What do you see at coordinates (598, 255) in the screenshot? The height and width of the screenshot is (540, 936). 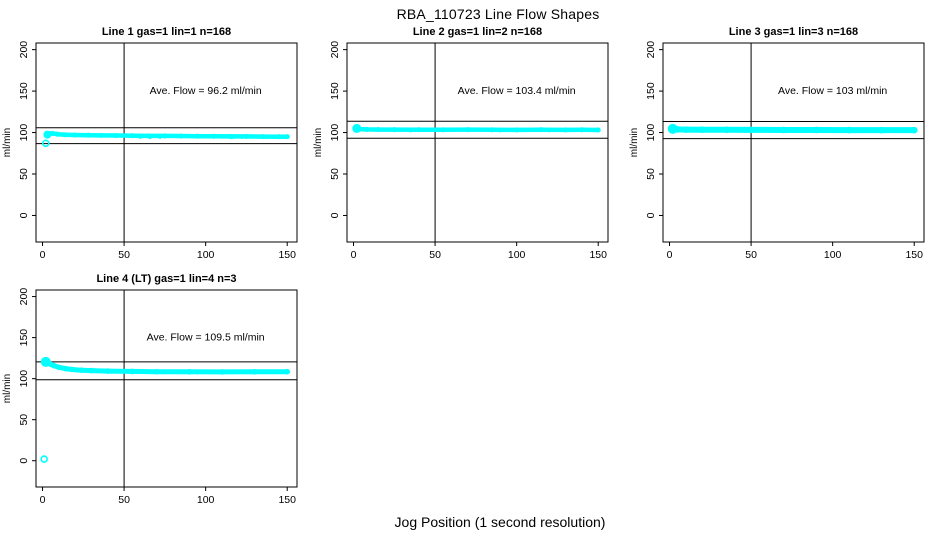 I see `x-tick-label: 150` at bounding box center [598, 255].